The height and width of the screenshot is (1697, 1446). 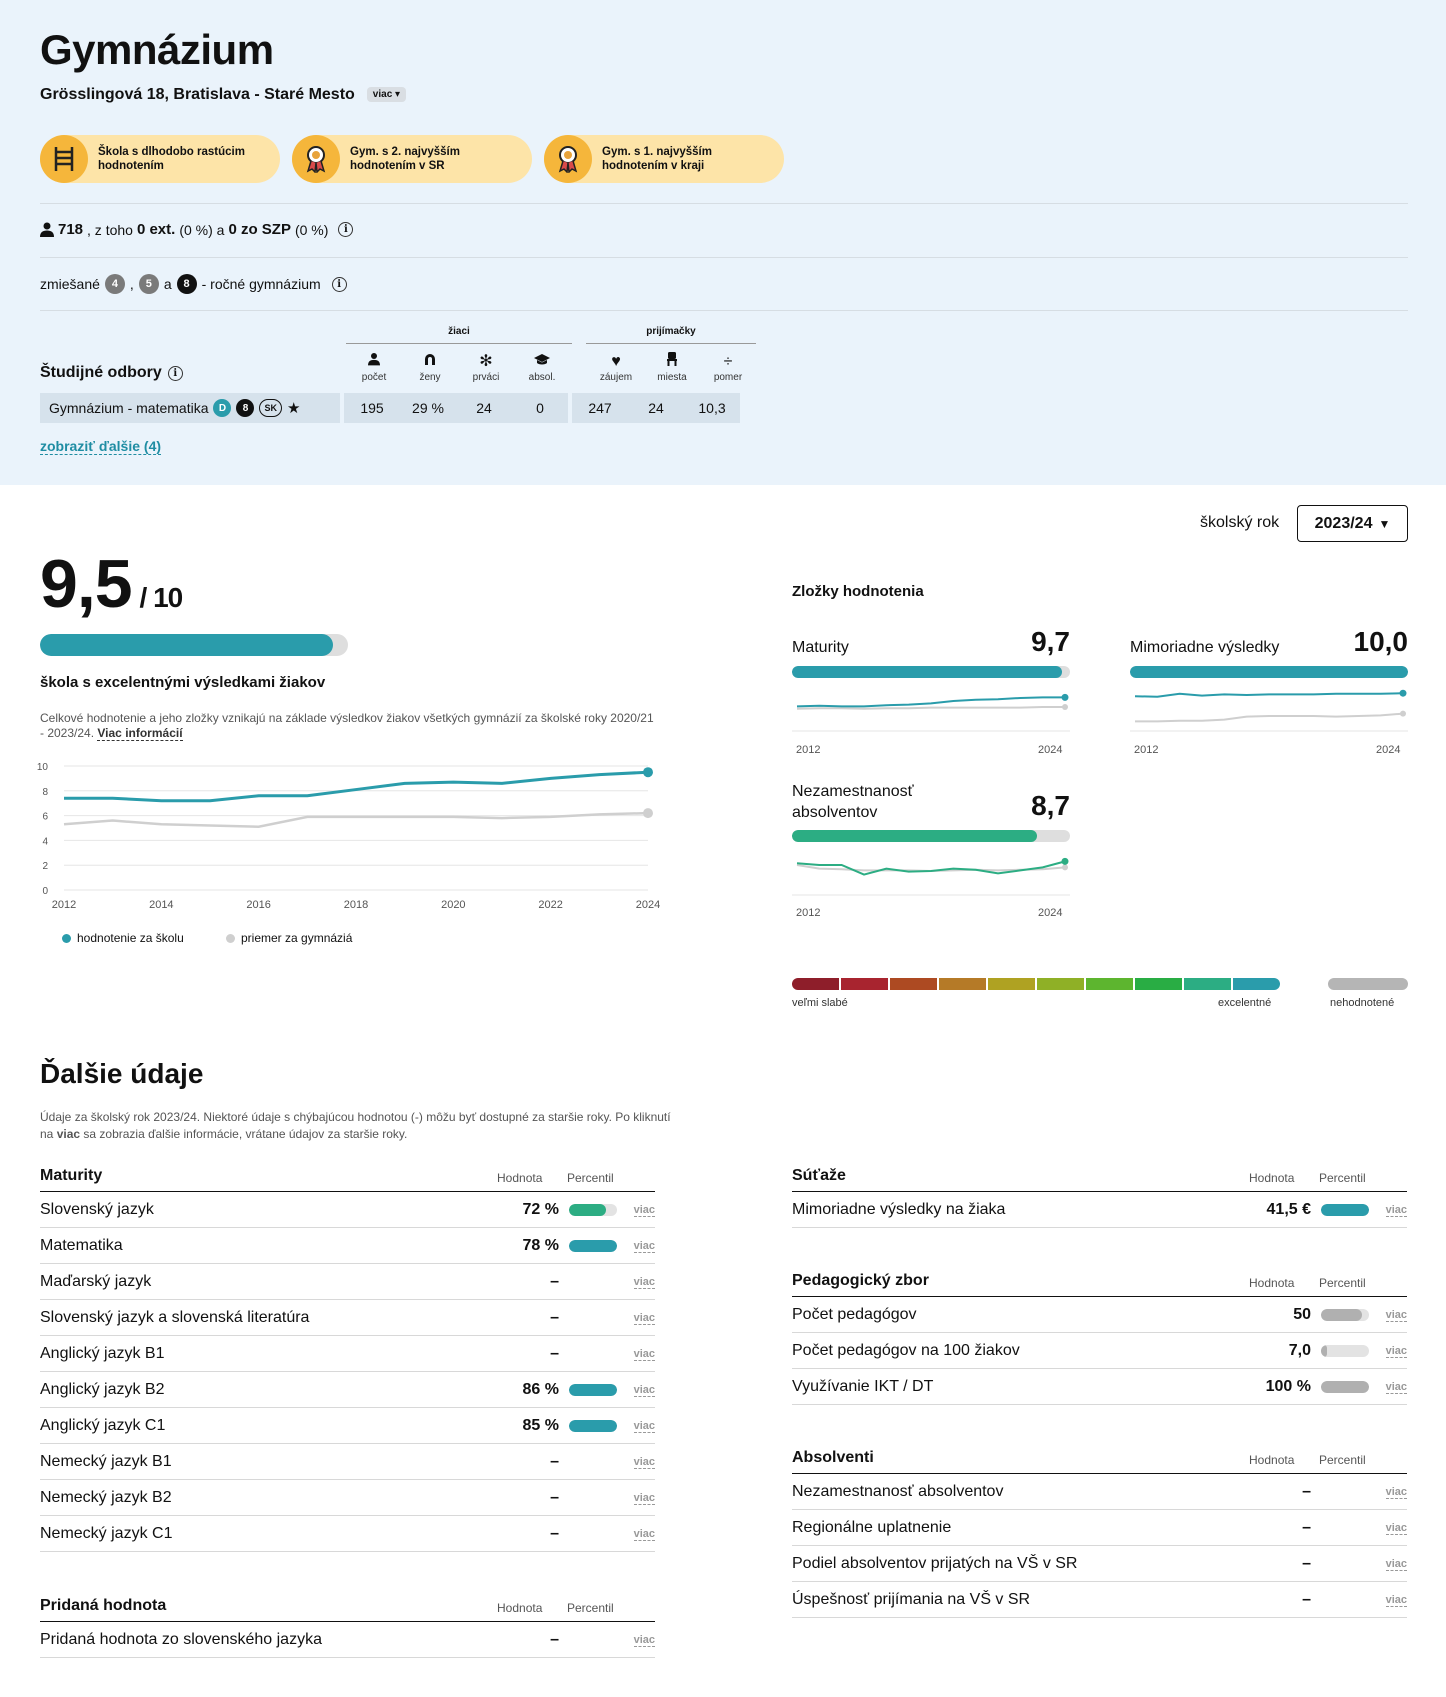 I want to click on school-endpoint, so click(x=1065, y=697).